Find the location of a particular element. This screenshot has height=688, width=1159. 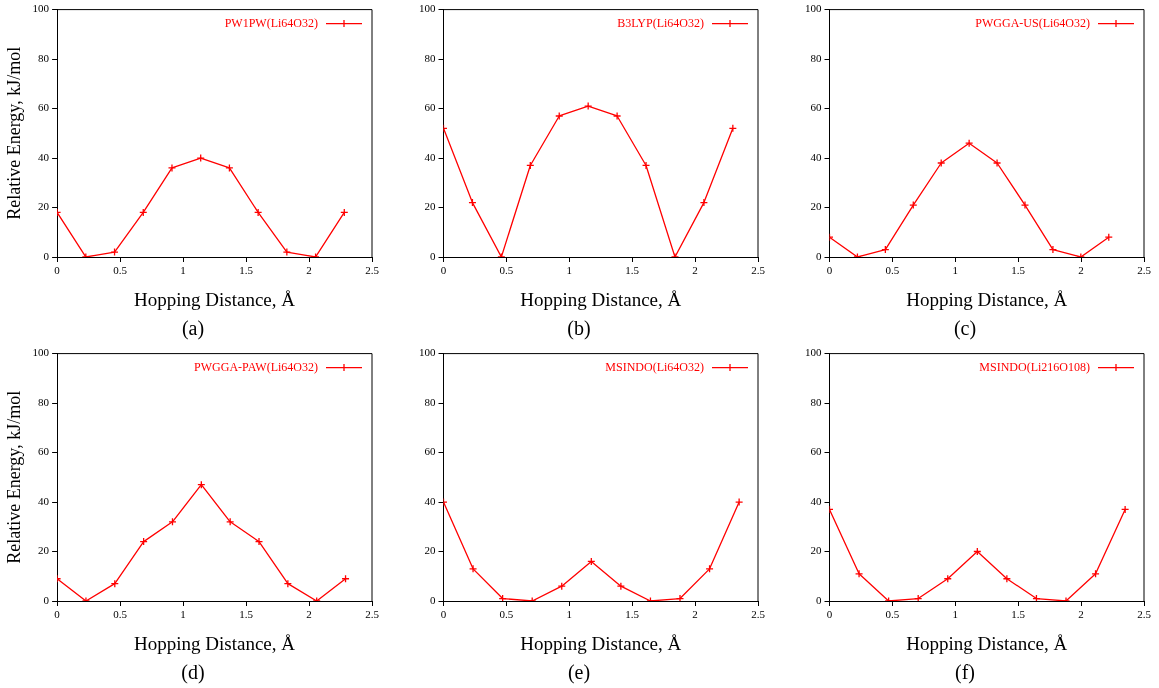

legend-label: PWGGA-PAW(Li64O32) is located at coordinates (256, 366).